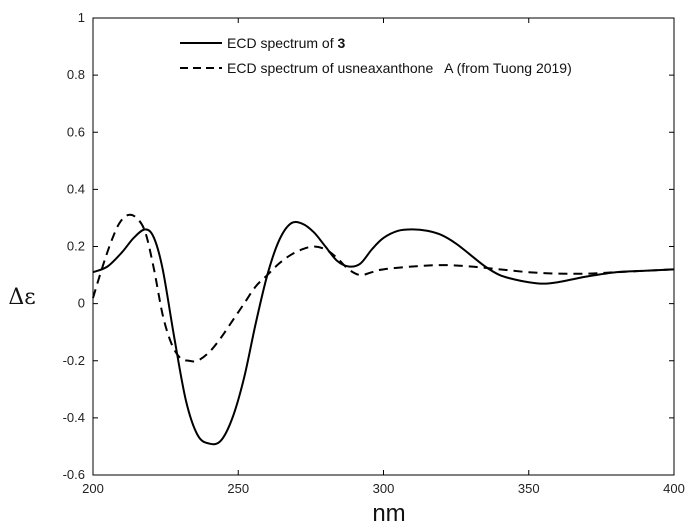 The image size is (688, 528). What do you see at coordinates (384, 488) in the screenshot?
I see `x-tick-label: 300` at bounding box center [384, 488].